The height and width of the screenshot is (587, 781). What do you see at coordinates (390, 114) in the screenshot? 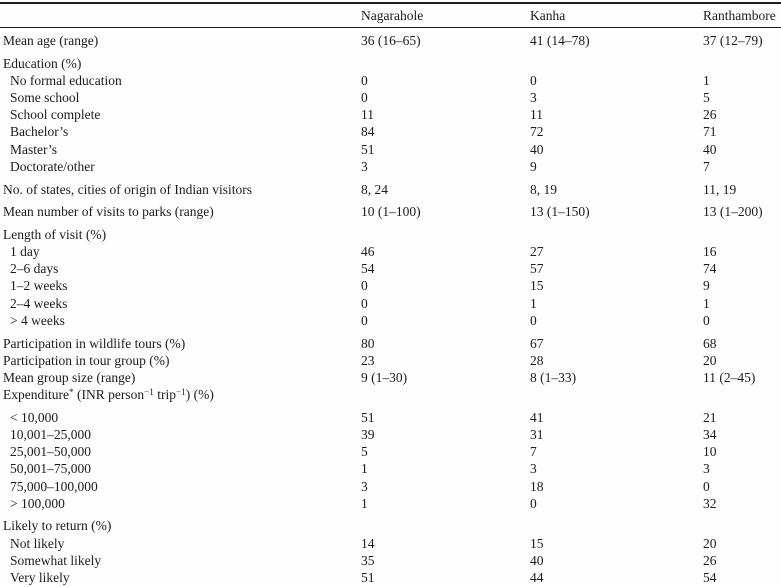
I see `table-row: School complete 11 11 26` at bounding box center [390, 114].